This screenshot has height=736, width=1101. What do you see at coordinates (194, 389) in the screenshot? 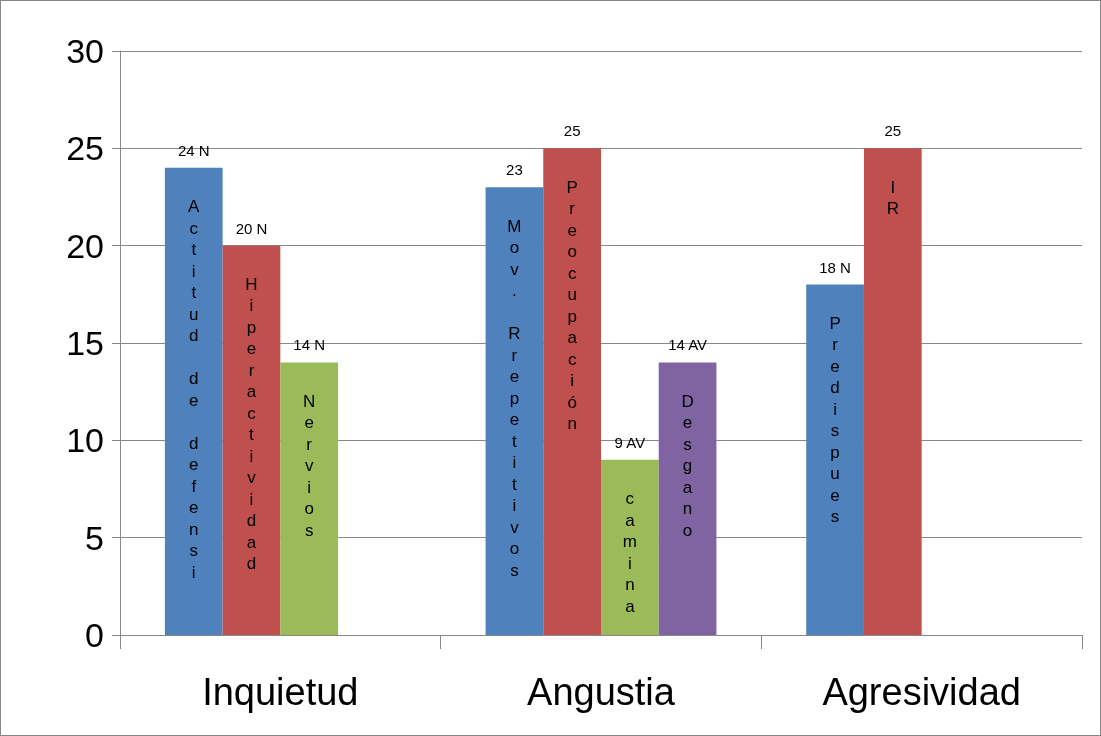
I see `text: Actitud de defensi` at bounding box center [194, 389].